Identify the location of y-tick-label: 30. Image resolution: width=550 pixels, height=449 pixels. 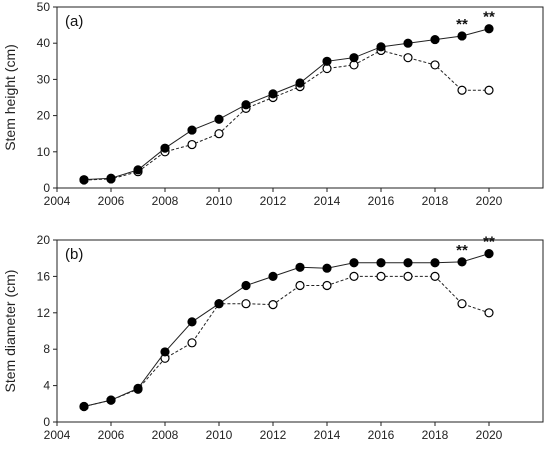
(44, 79).